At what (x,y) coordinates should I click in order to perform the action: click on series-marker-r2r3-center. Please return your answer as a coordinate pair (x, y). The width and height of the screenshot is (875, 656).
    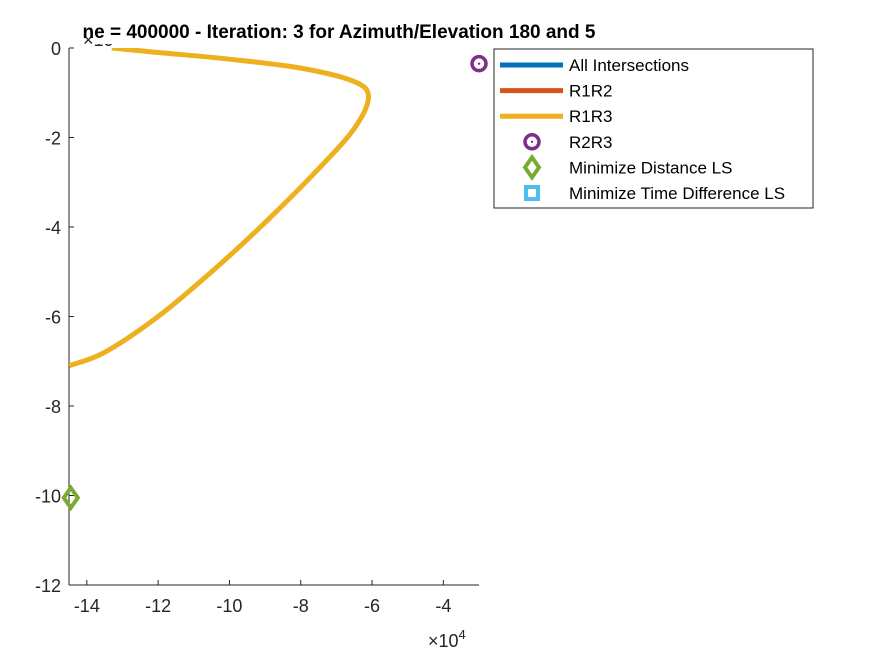
    Looking at the image, I should click on (479, 63).